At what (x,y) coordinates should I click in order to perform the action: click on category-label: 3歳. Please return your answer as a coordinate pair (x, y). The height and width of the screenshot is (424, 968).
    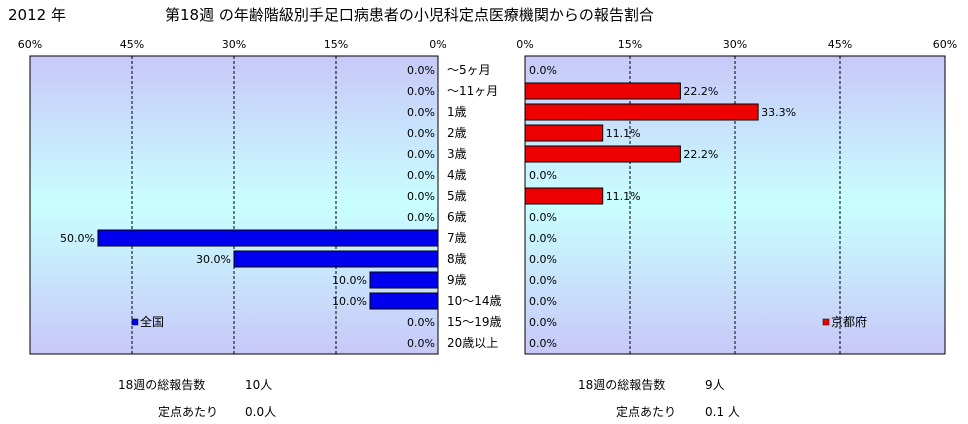
    Looking at the image, I should click on (457, 154).